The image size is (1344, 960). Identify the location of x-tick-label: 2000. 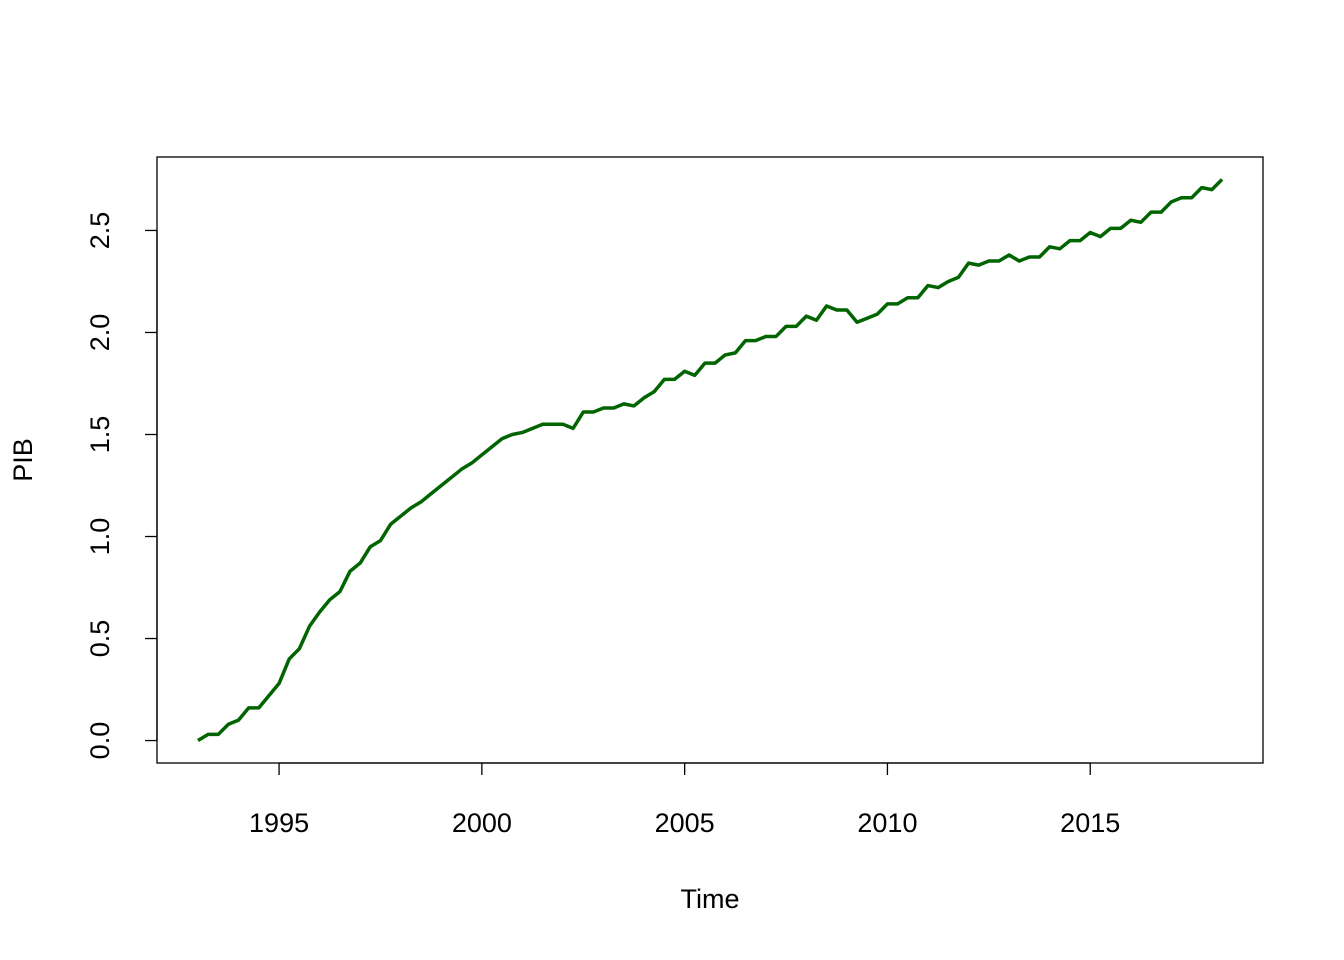
(482, 823).